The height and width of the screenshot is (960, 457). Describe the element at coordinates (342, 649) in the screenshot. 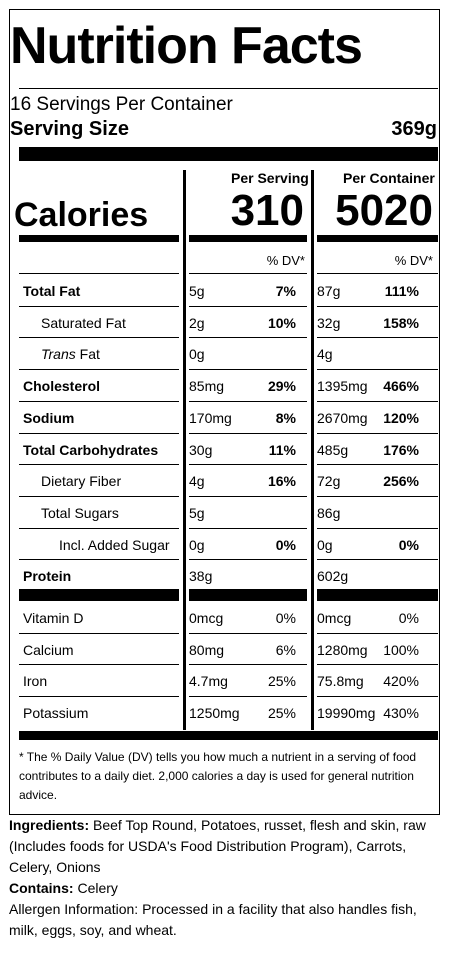

I see `container-amount: 1280mg` at that location.